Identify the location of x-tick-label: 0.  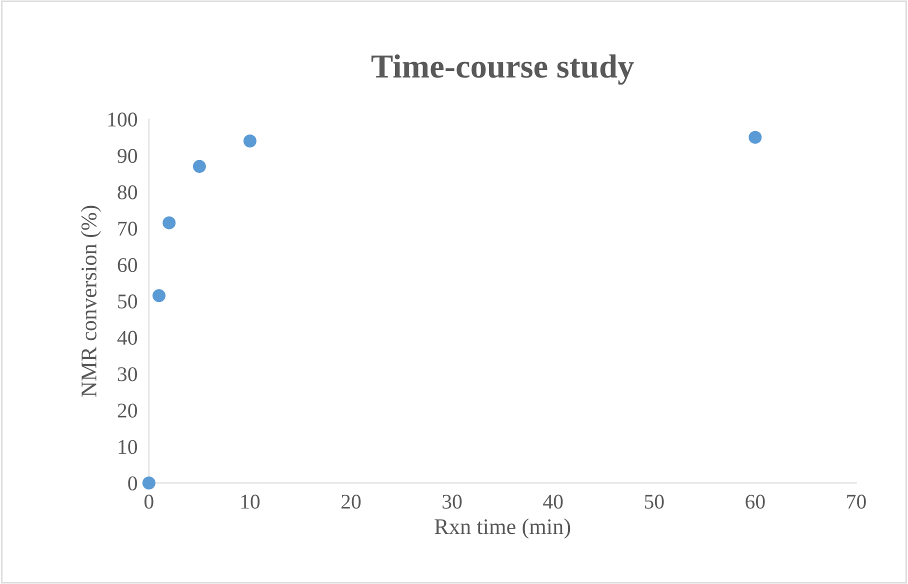
(149, 501).